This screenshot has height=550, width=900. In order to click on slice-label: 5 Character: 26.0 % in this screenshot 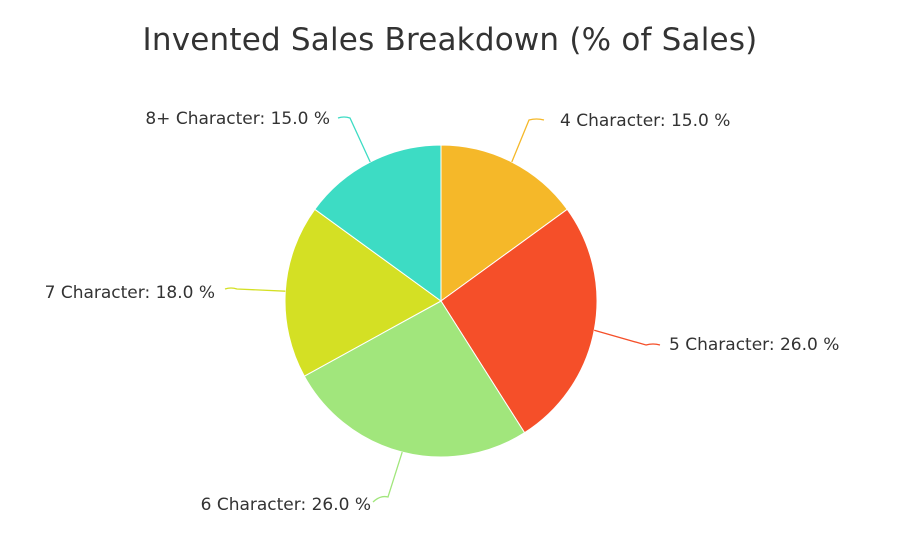, I will do `click(754, 345)`.